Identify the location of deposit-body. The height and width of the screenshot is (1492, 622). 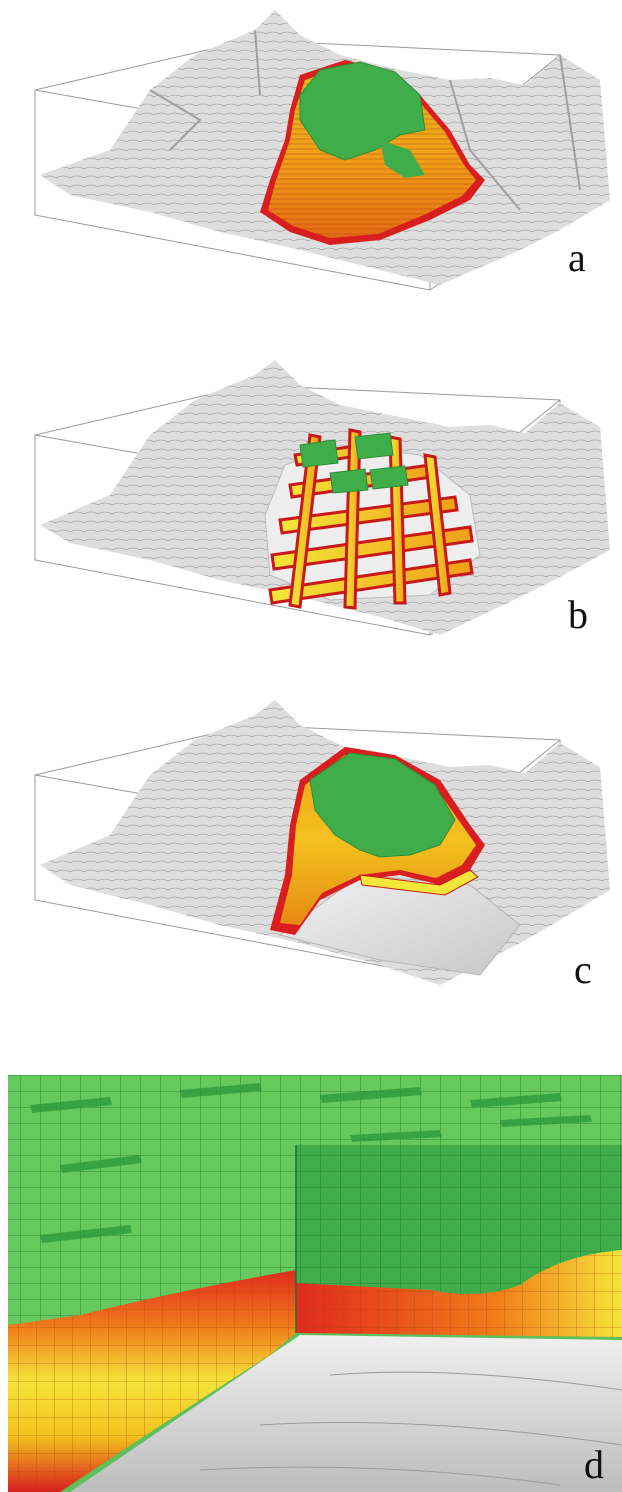
(372, 152).